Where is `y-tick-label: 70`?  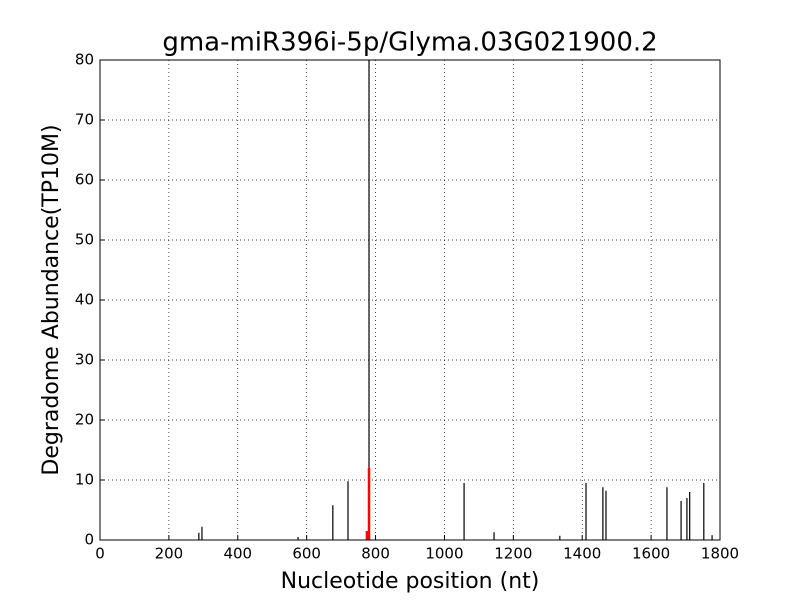 y-tick-label: 70 is located at coordinates (84, 120).